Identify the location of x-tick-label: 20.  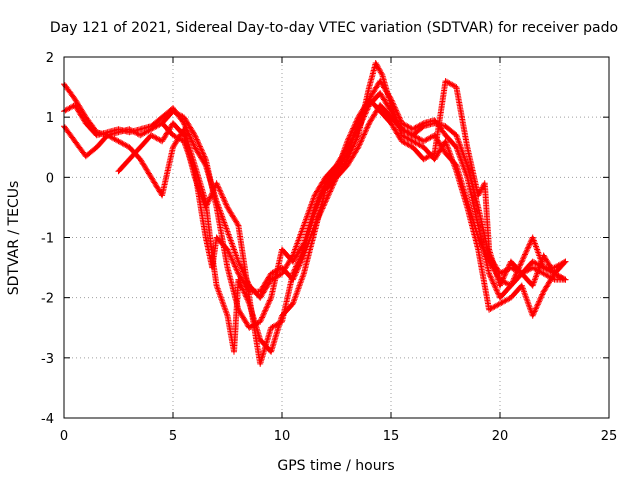
(500, 436).